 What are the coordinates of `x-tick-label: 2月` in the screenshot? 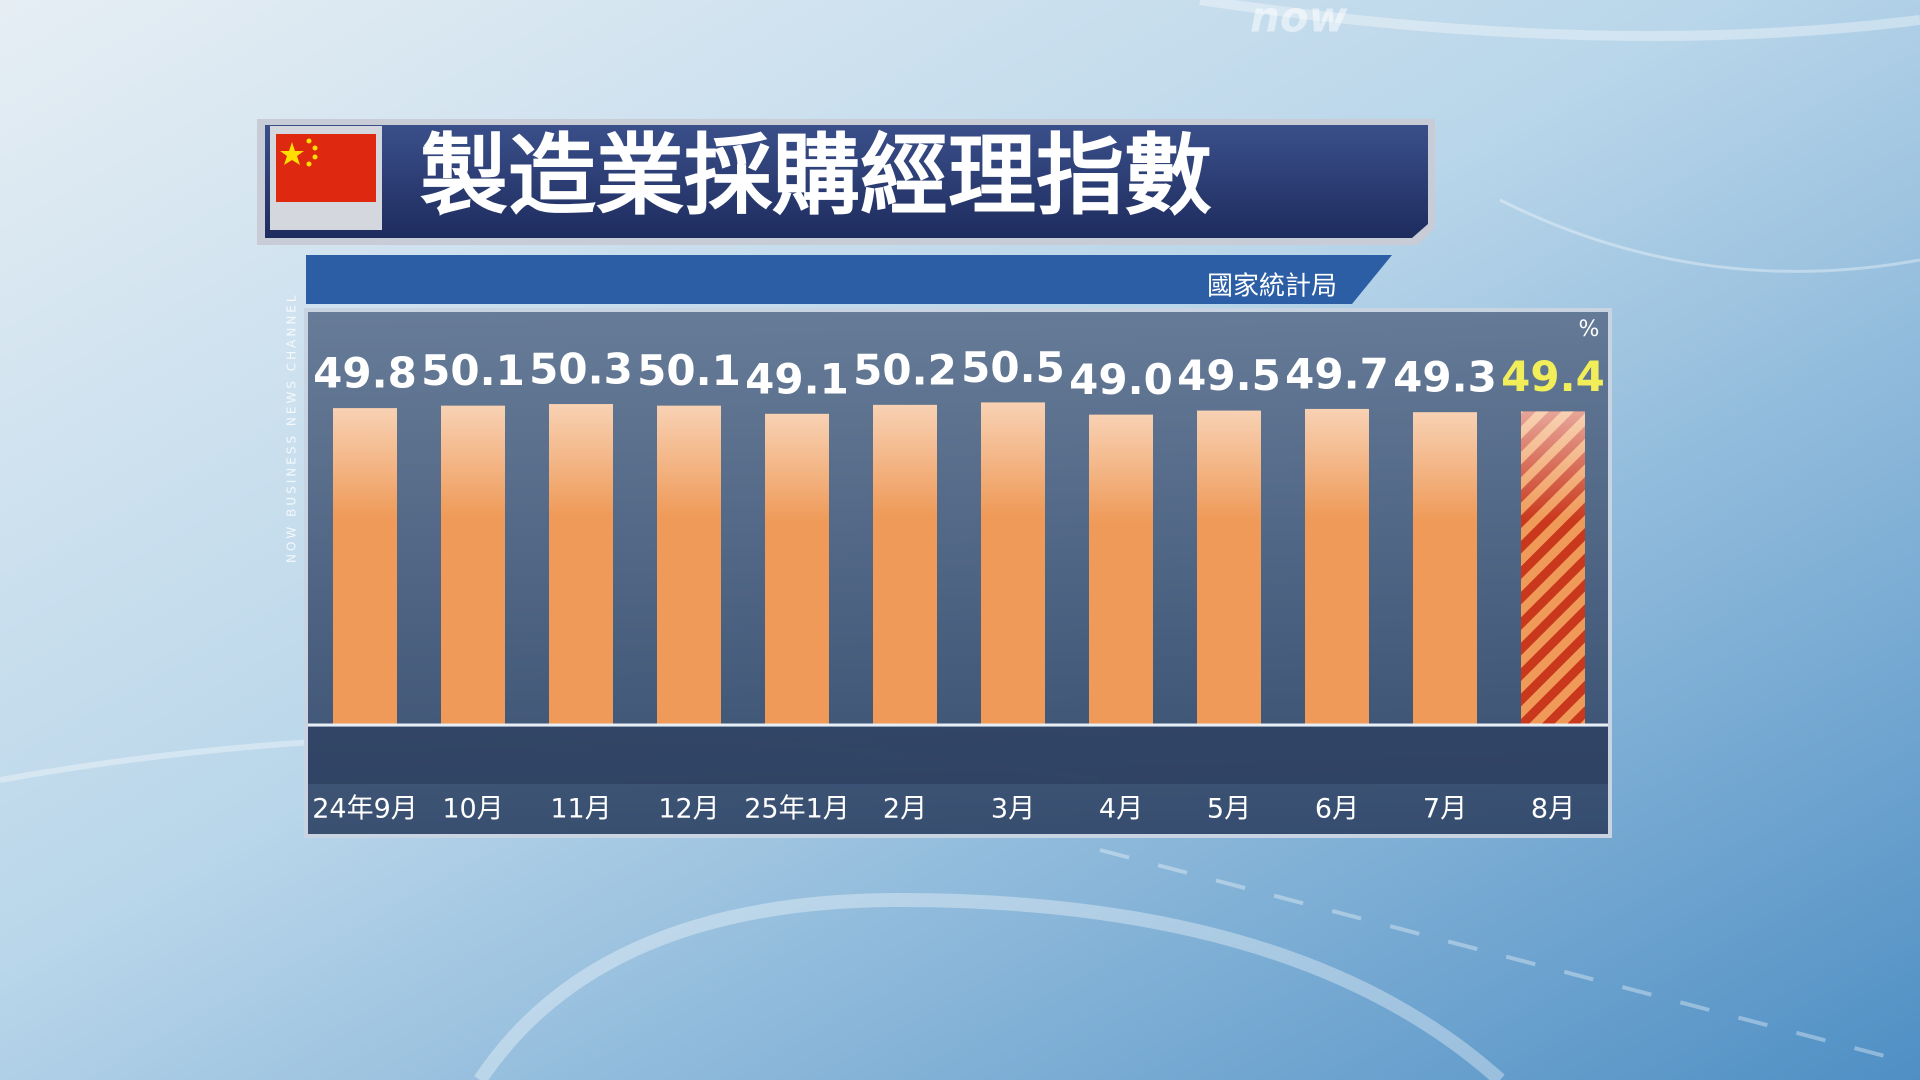 It's located at (905, 809).